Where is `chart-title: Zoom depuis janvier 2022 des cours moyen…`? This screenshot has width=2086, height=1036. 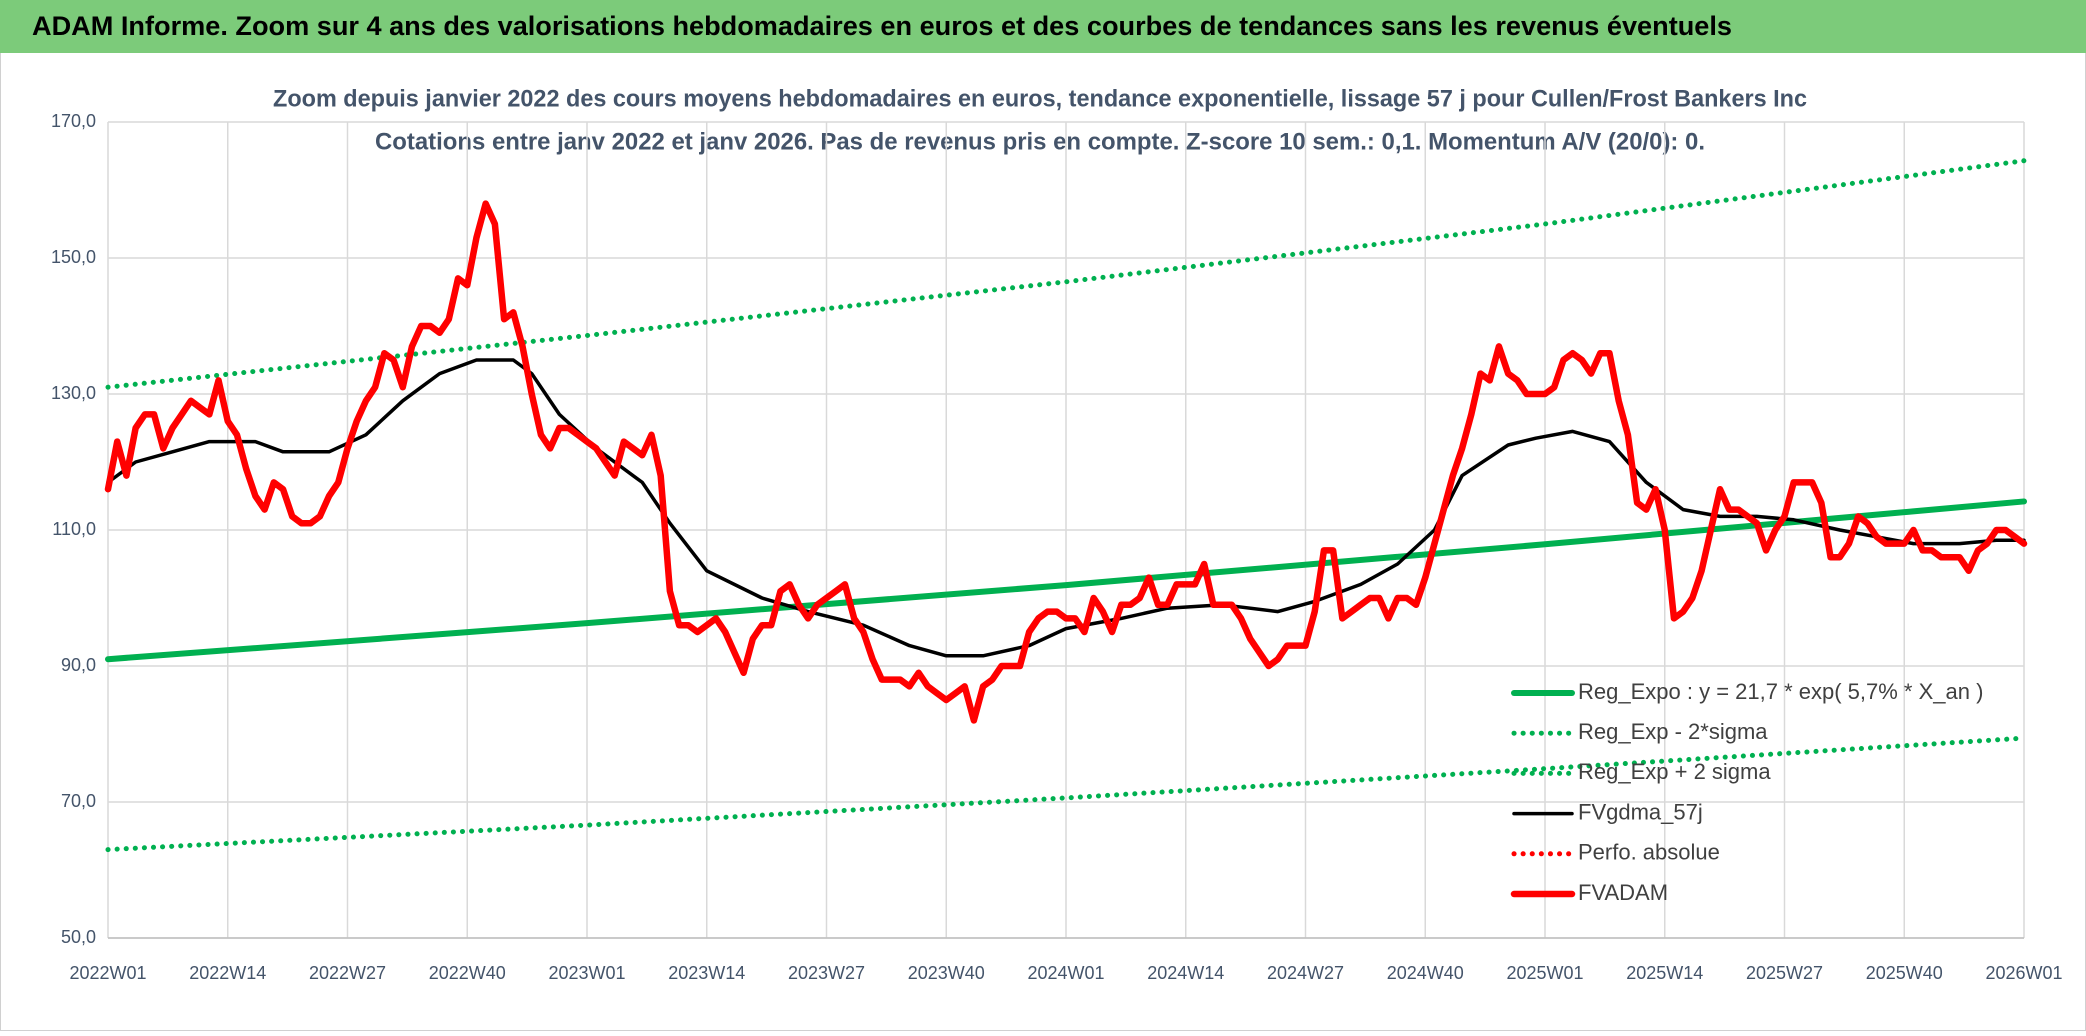
chart-title: Zoom depuis janvier 2022 des cours moyen… is located at coordinates (1040, 98).